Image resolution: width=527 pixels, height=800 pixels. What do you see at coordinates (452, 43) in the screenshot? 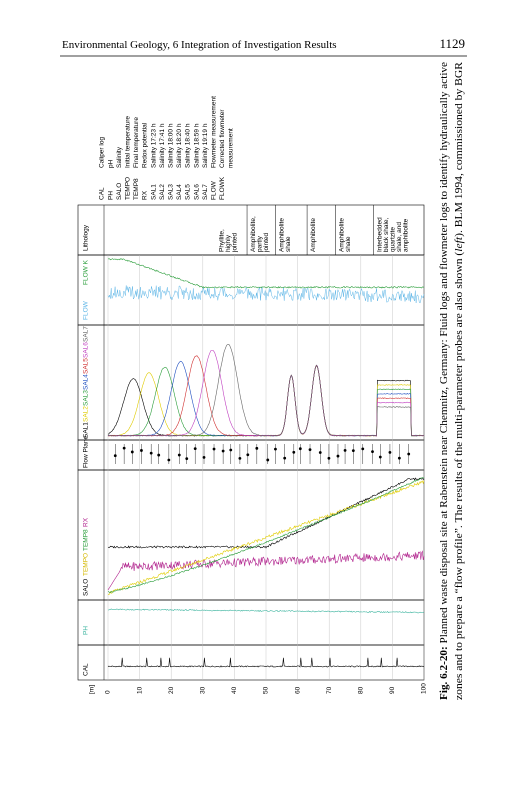
I see `page-number: 1129` at bounding box center [452, 43].